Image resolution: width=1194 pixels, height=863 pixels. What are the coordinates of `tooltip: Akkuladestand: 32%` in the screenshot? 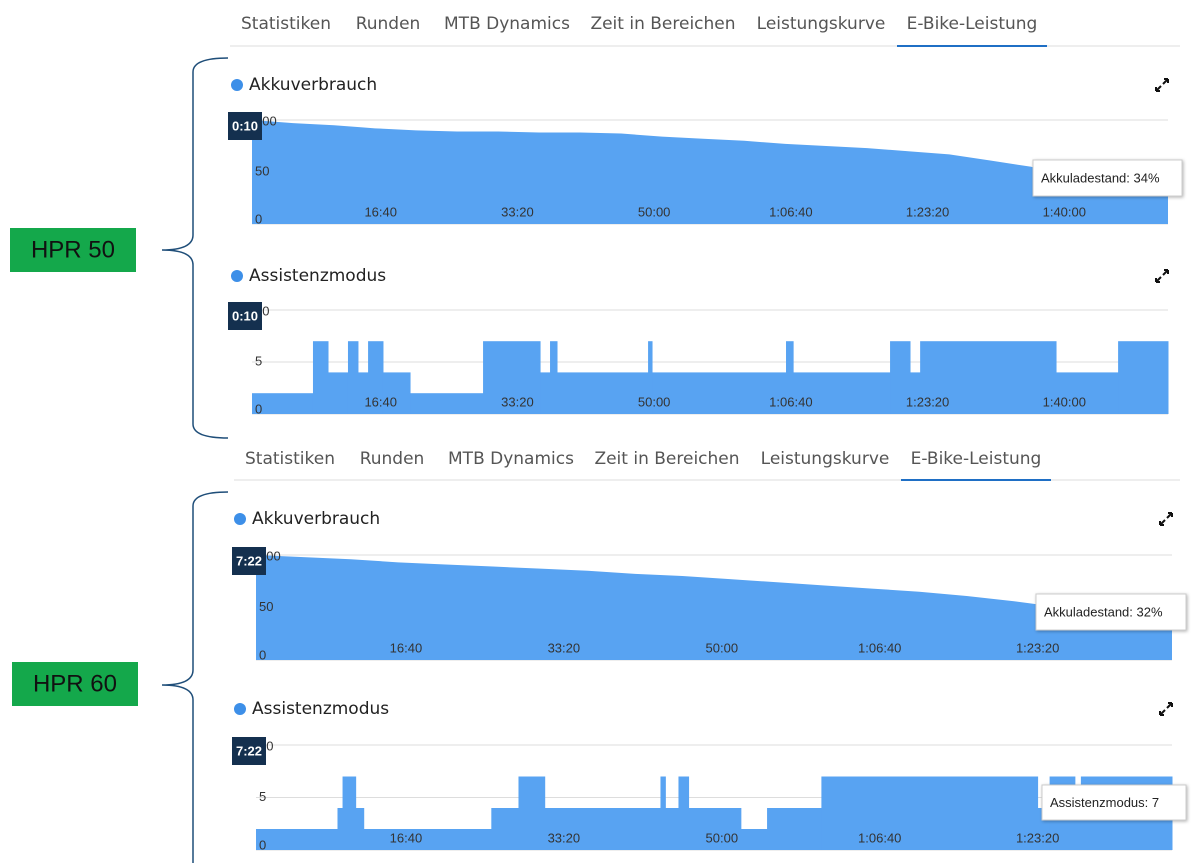 It's located at (1103, 611).